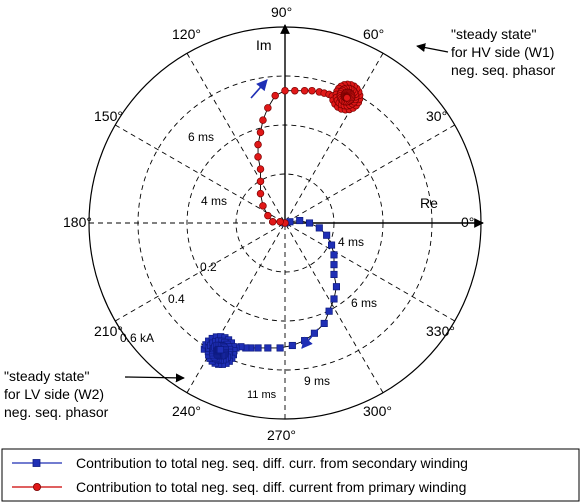 Image resolution: width=581 pixels, height=504 pixels. I want to click on radial-label-0.6: 0.6 kA, so click(137, 338).